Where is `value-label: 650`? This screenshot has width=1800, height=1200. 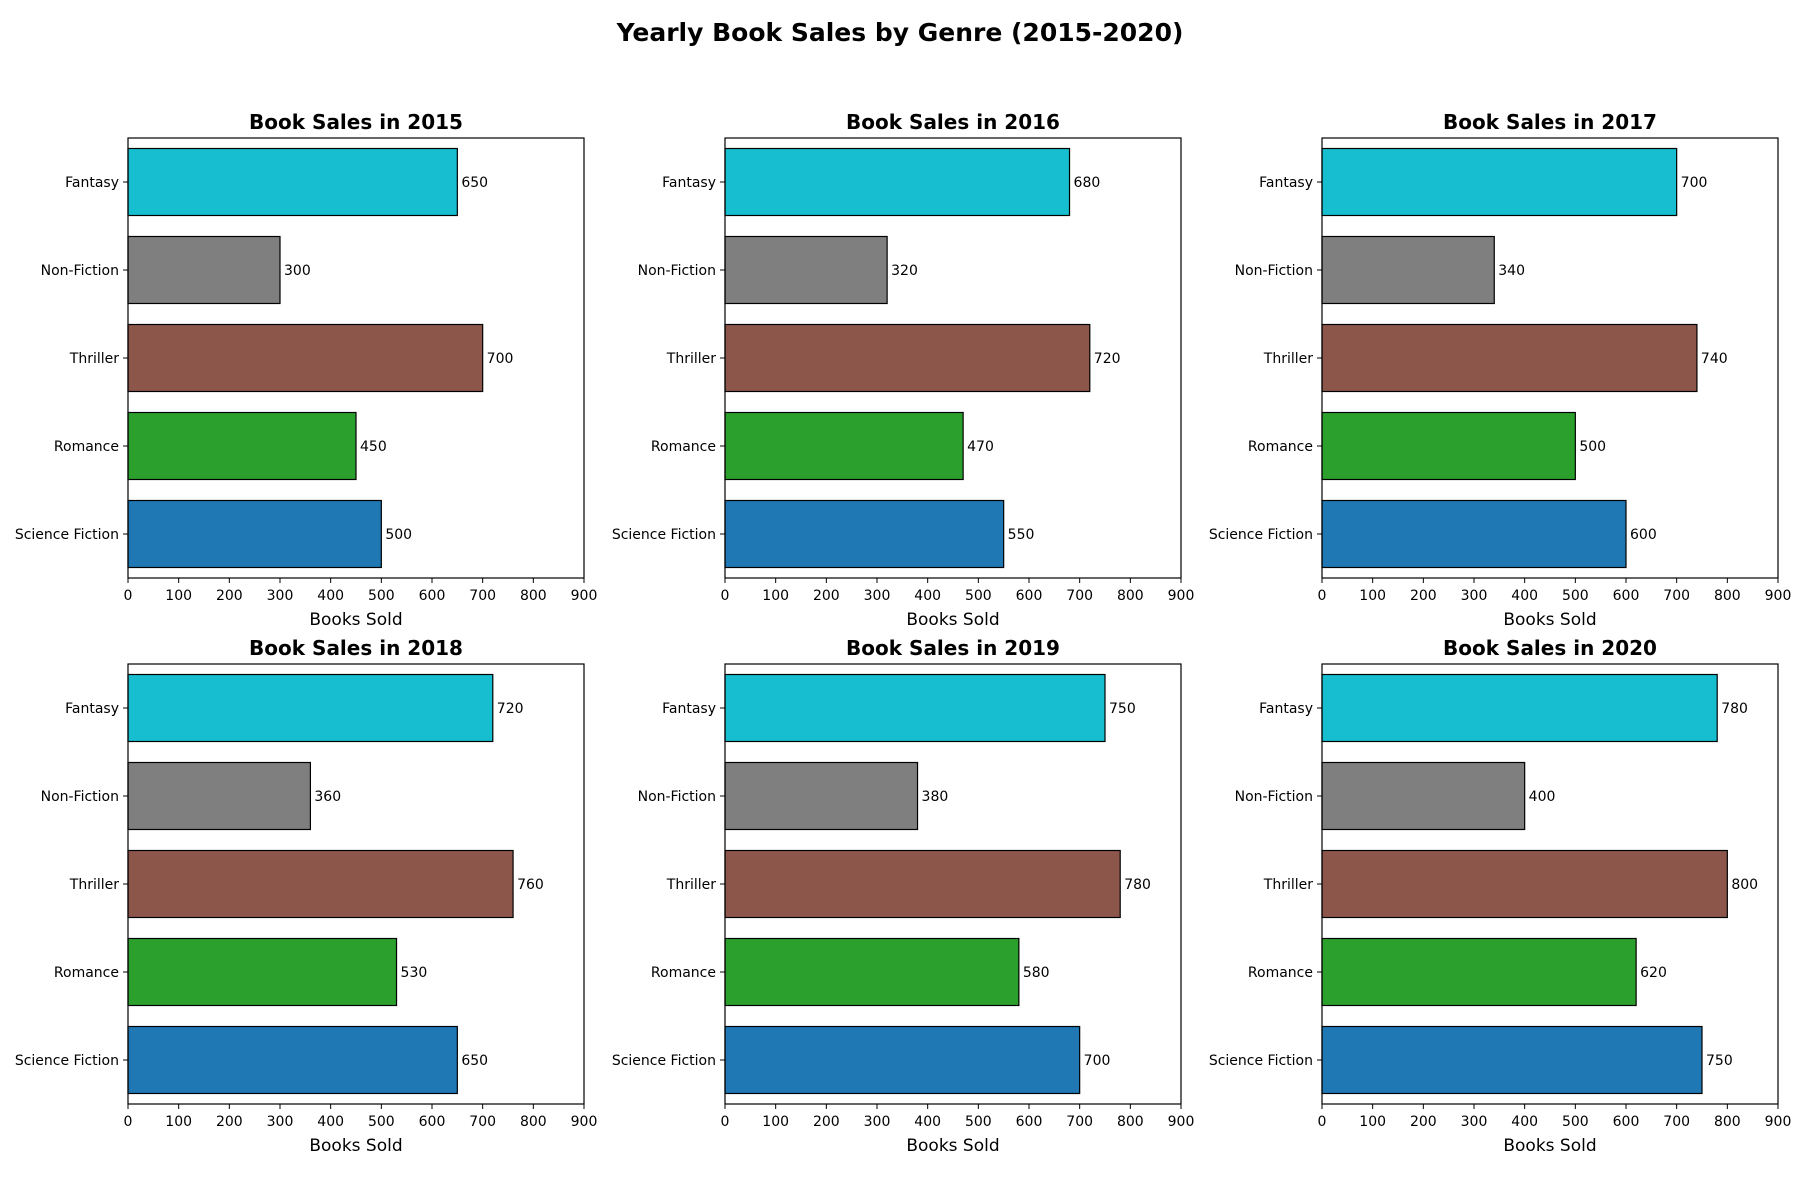
value-label: 650 is located at coordinates (474, 183).